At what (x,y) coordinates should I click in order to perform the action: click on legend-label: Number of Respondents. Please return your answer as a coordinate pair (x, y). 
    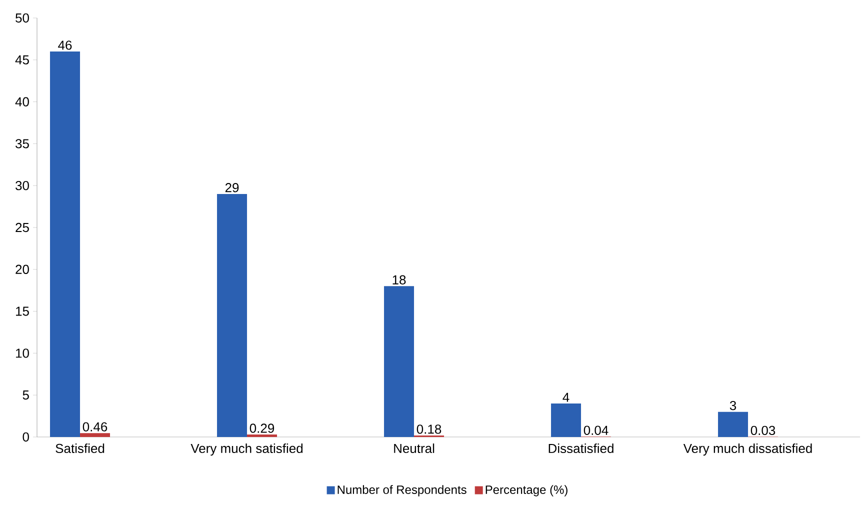
    Looking at the image, I should click on (402, 490).